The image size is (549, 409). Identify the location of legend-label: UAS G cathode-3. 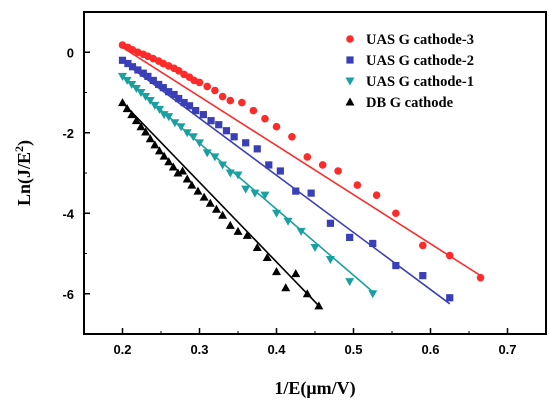
(420, 40).